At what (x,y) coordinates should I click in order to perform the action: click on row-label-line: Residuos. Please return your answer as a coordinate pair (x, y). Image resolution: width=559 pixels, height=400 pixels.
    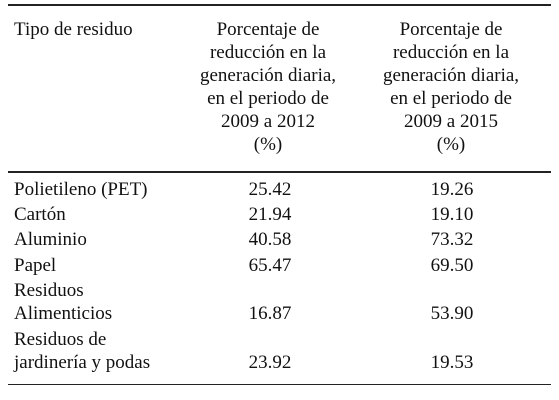
    Looking at the image, I should click on (49, 290).